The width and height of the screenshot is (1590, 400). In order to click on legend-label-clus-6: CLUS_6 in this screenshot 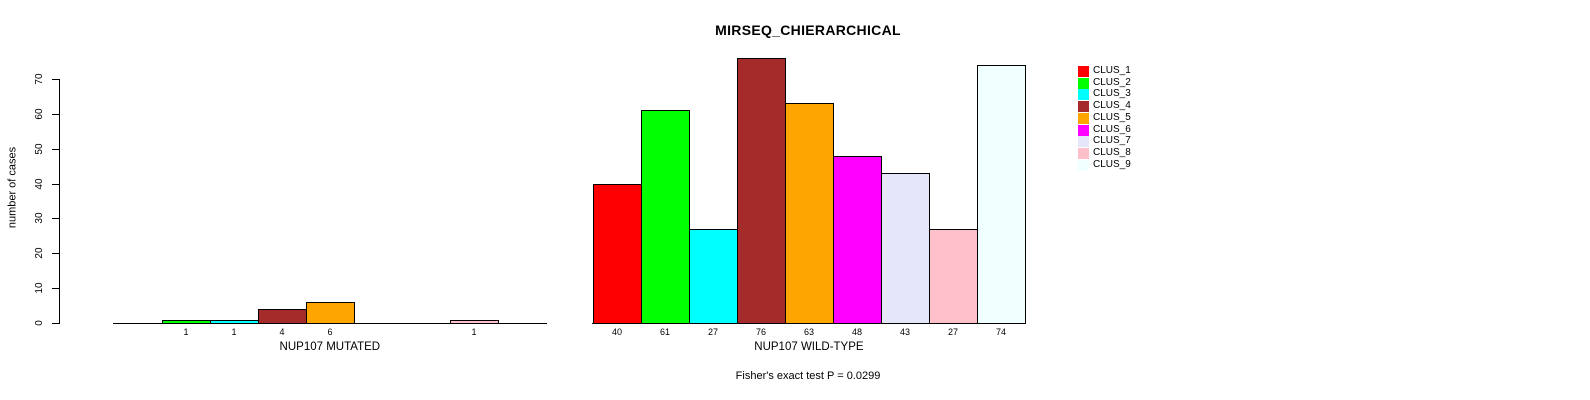, I will do `click(1112, 129)`.